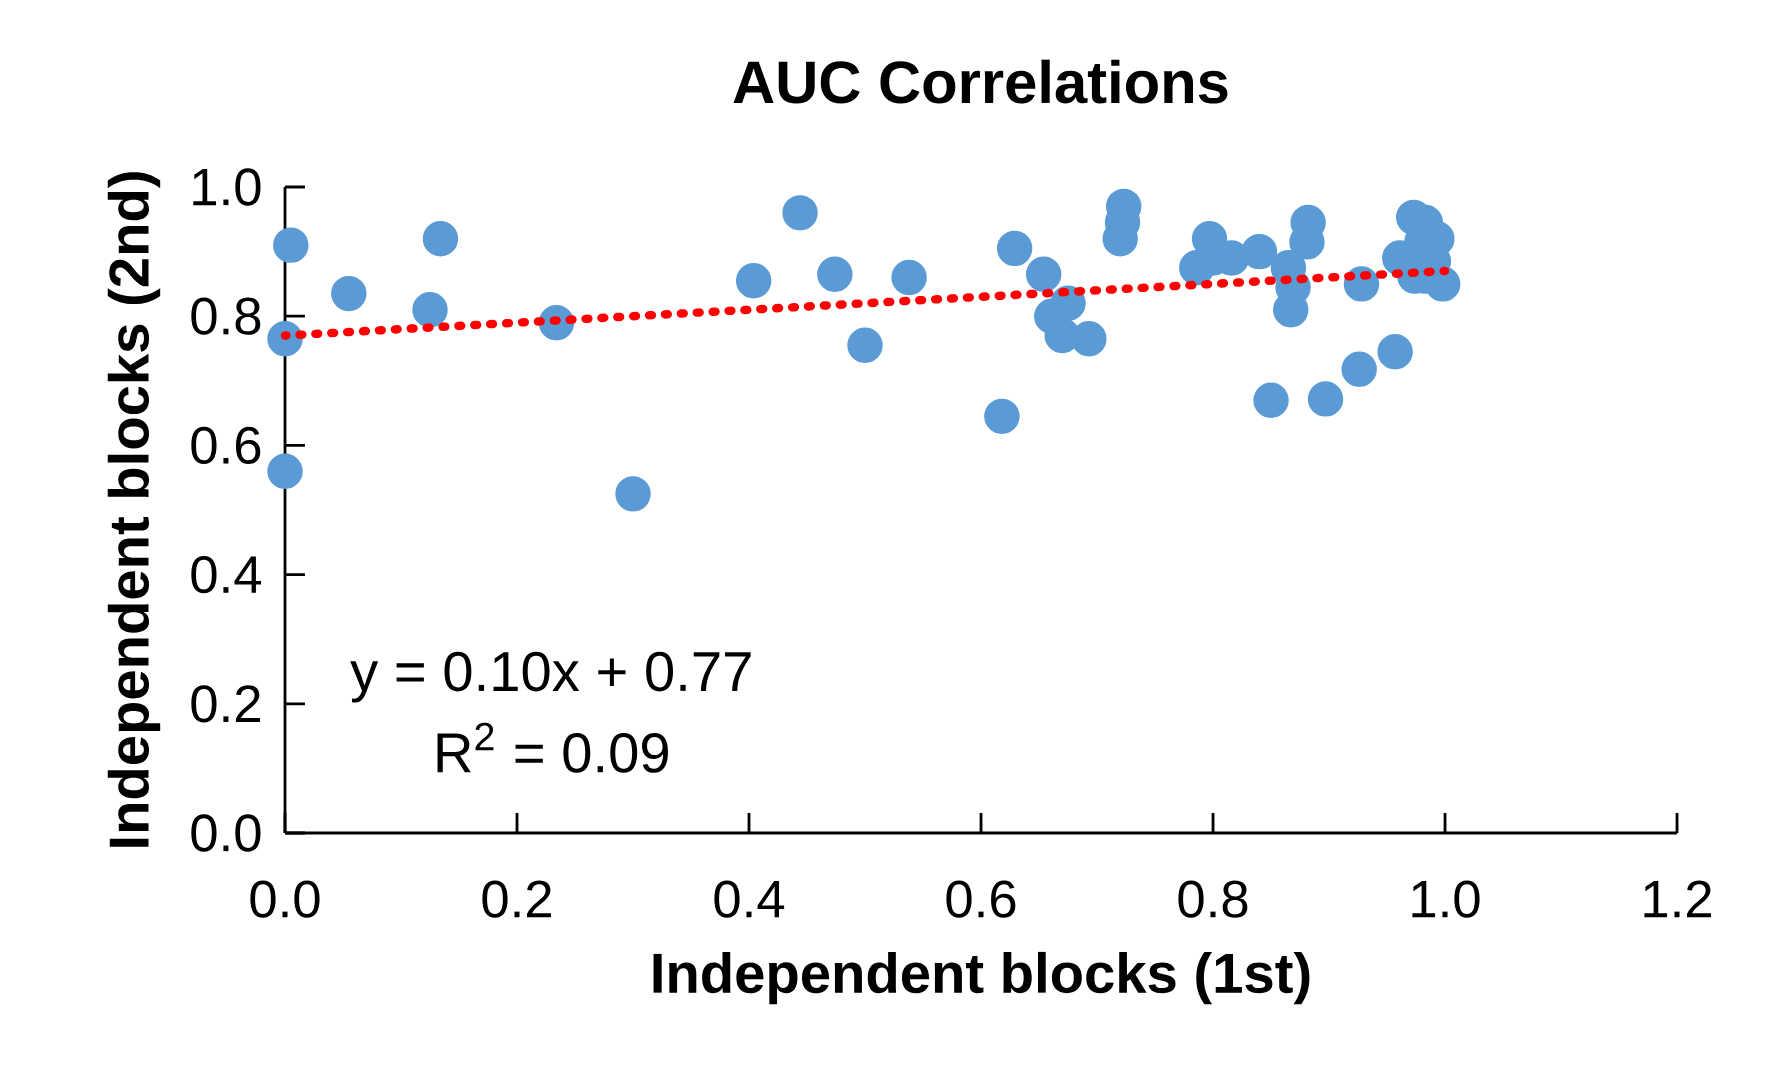 The width and height of the screenshot is (1765, 1076). Describe the element at coordinates (981, 899) in the screenshot. I see `x-tick-label: 0.6` at that location.